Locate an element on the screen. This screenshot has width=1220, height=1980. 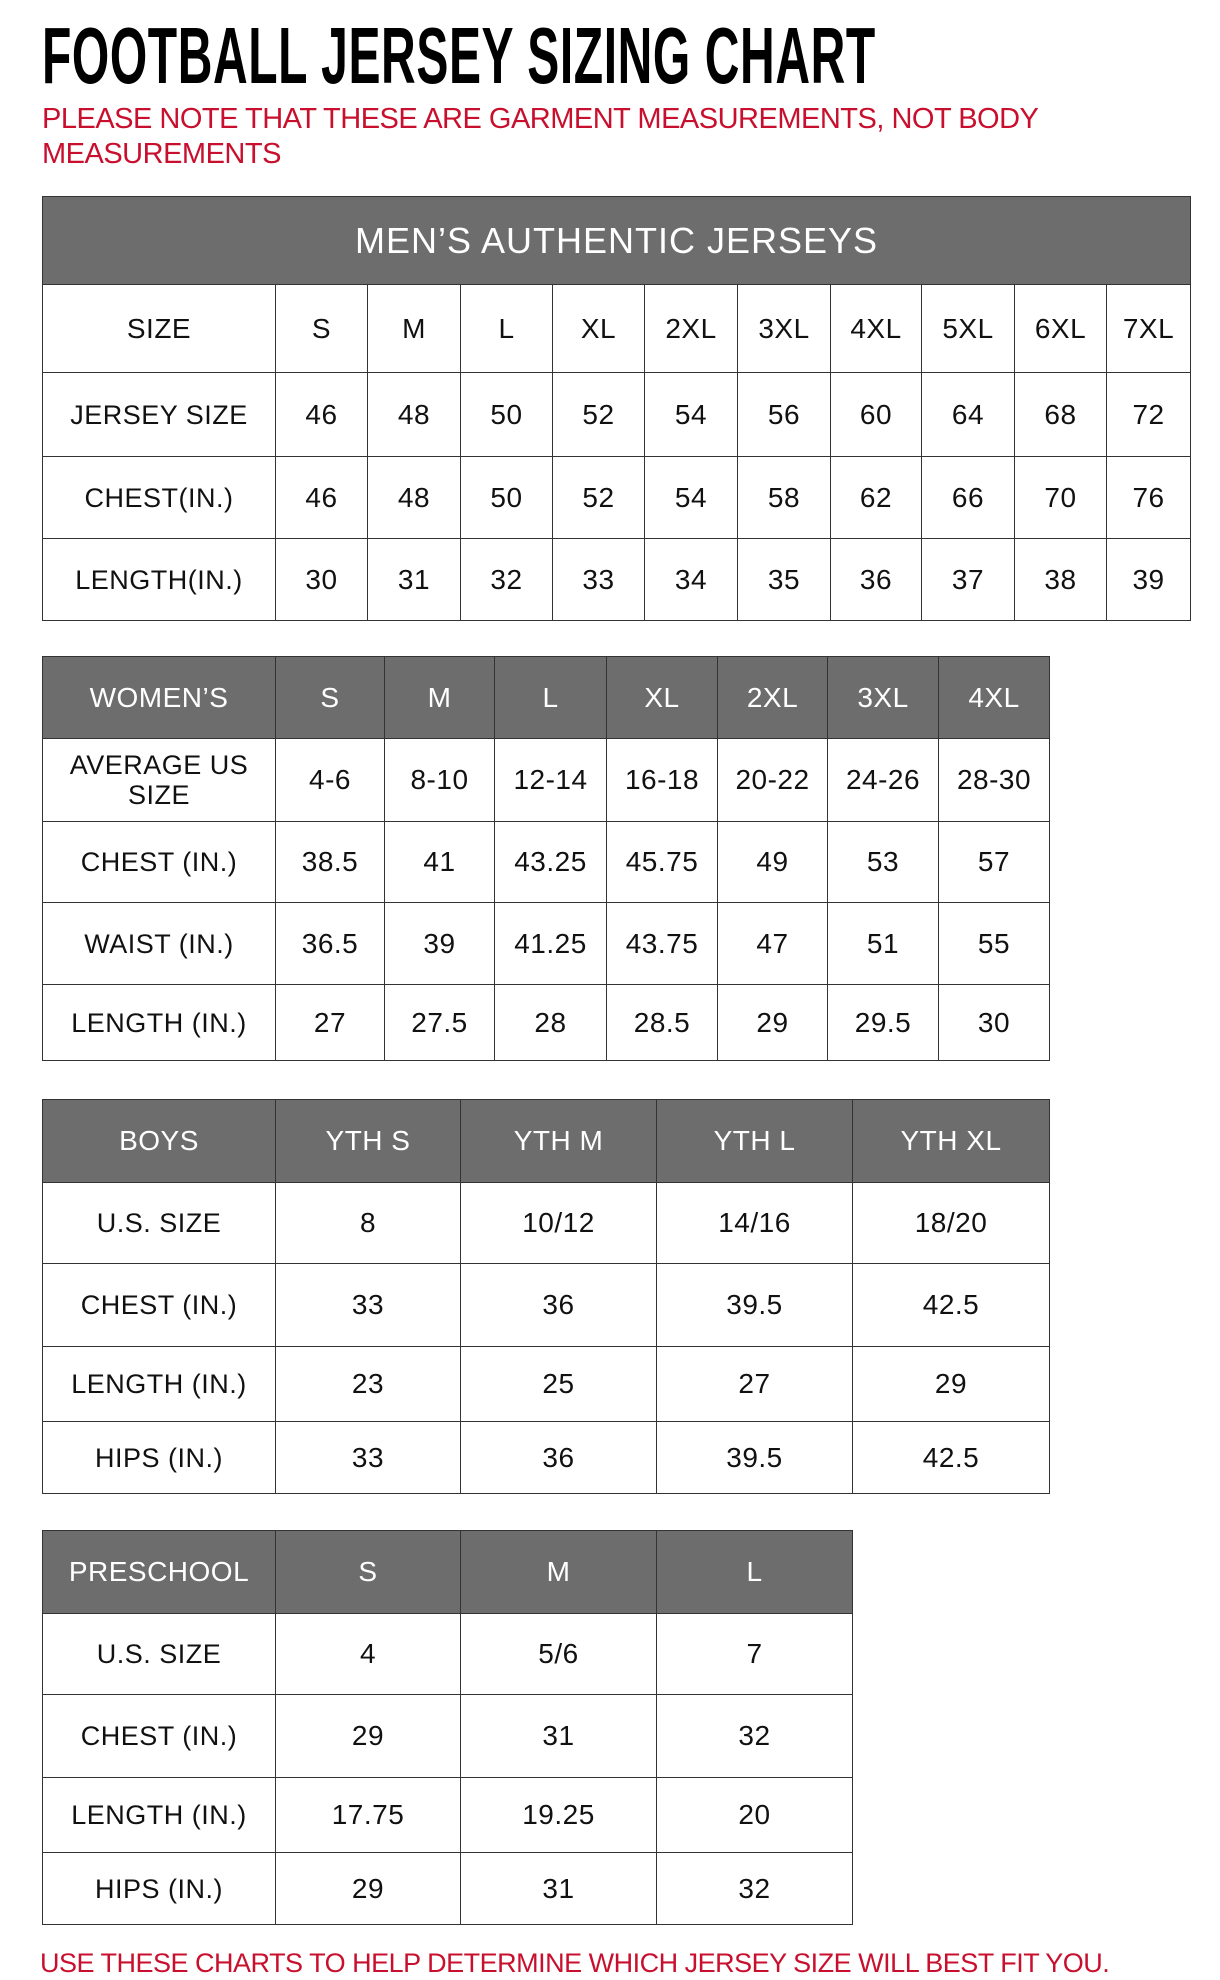
measurement-value: 20-22 is located at coordinates (772, 780).